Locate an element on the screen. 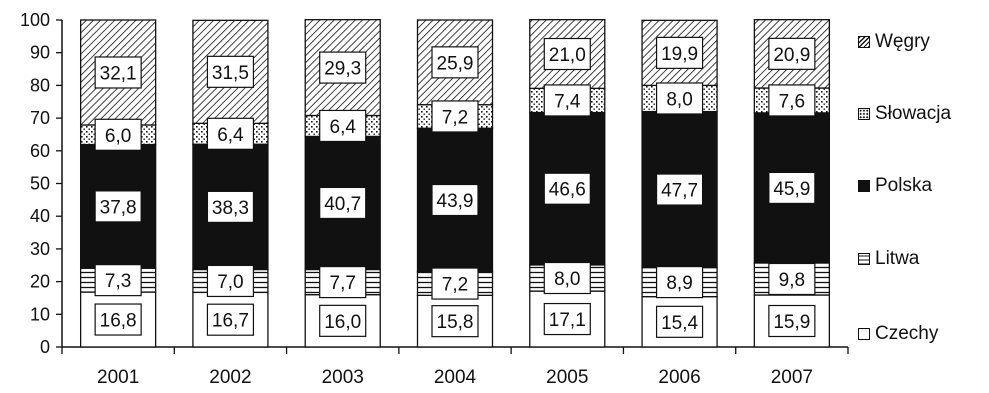 Image resolution: width=989 pixels, height=393 pixels. y-tick-label: 40 is located at coordinates (40, 216).